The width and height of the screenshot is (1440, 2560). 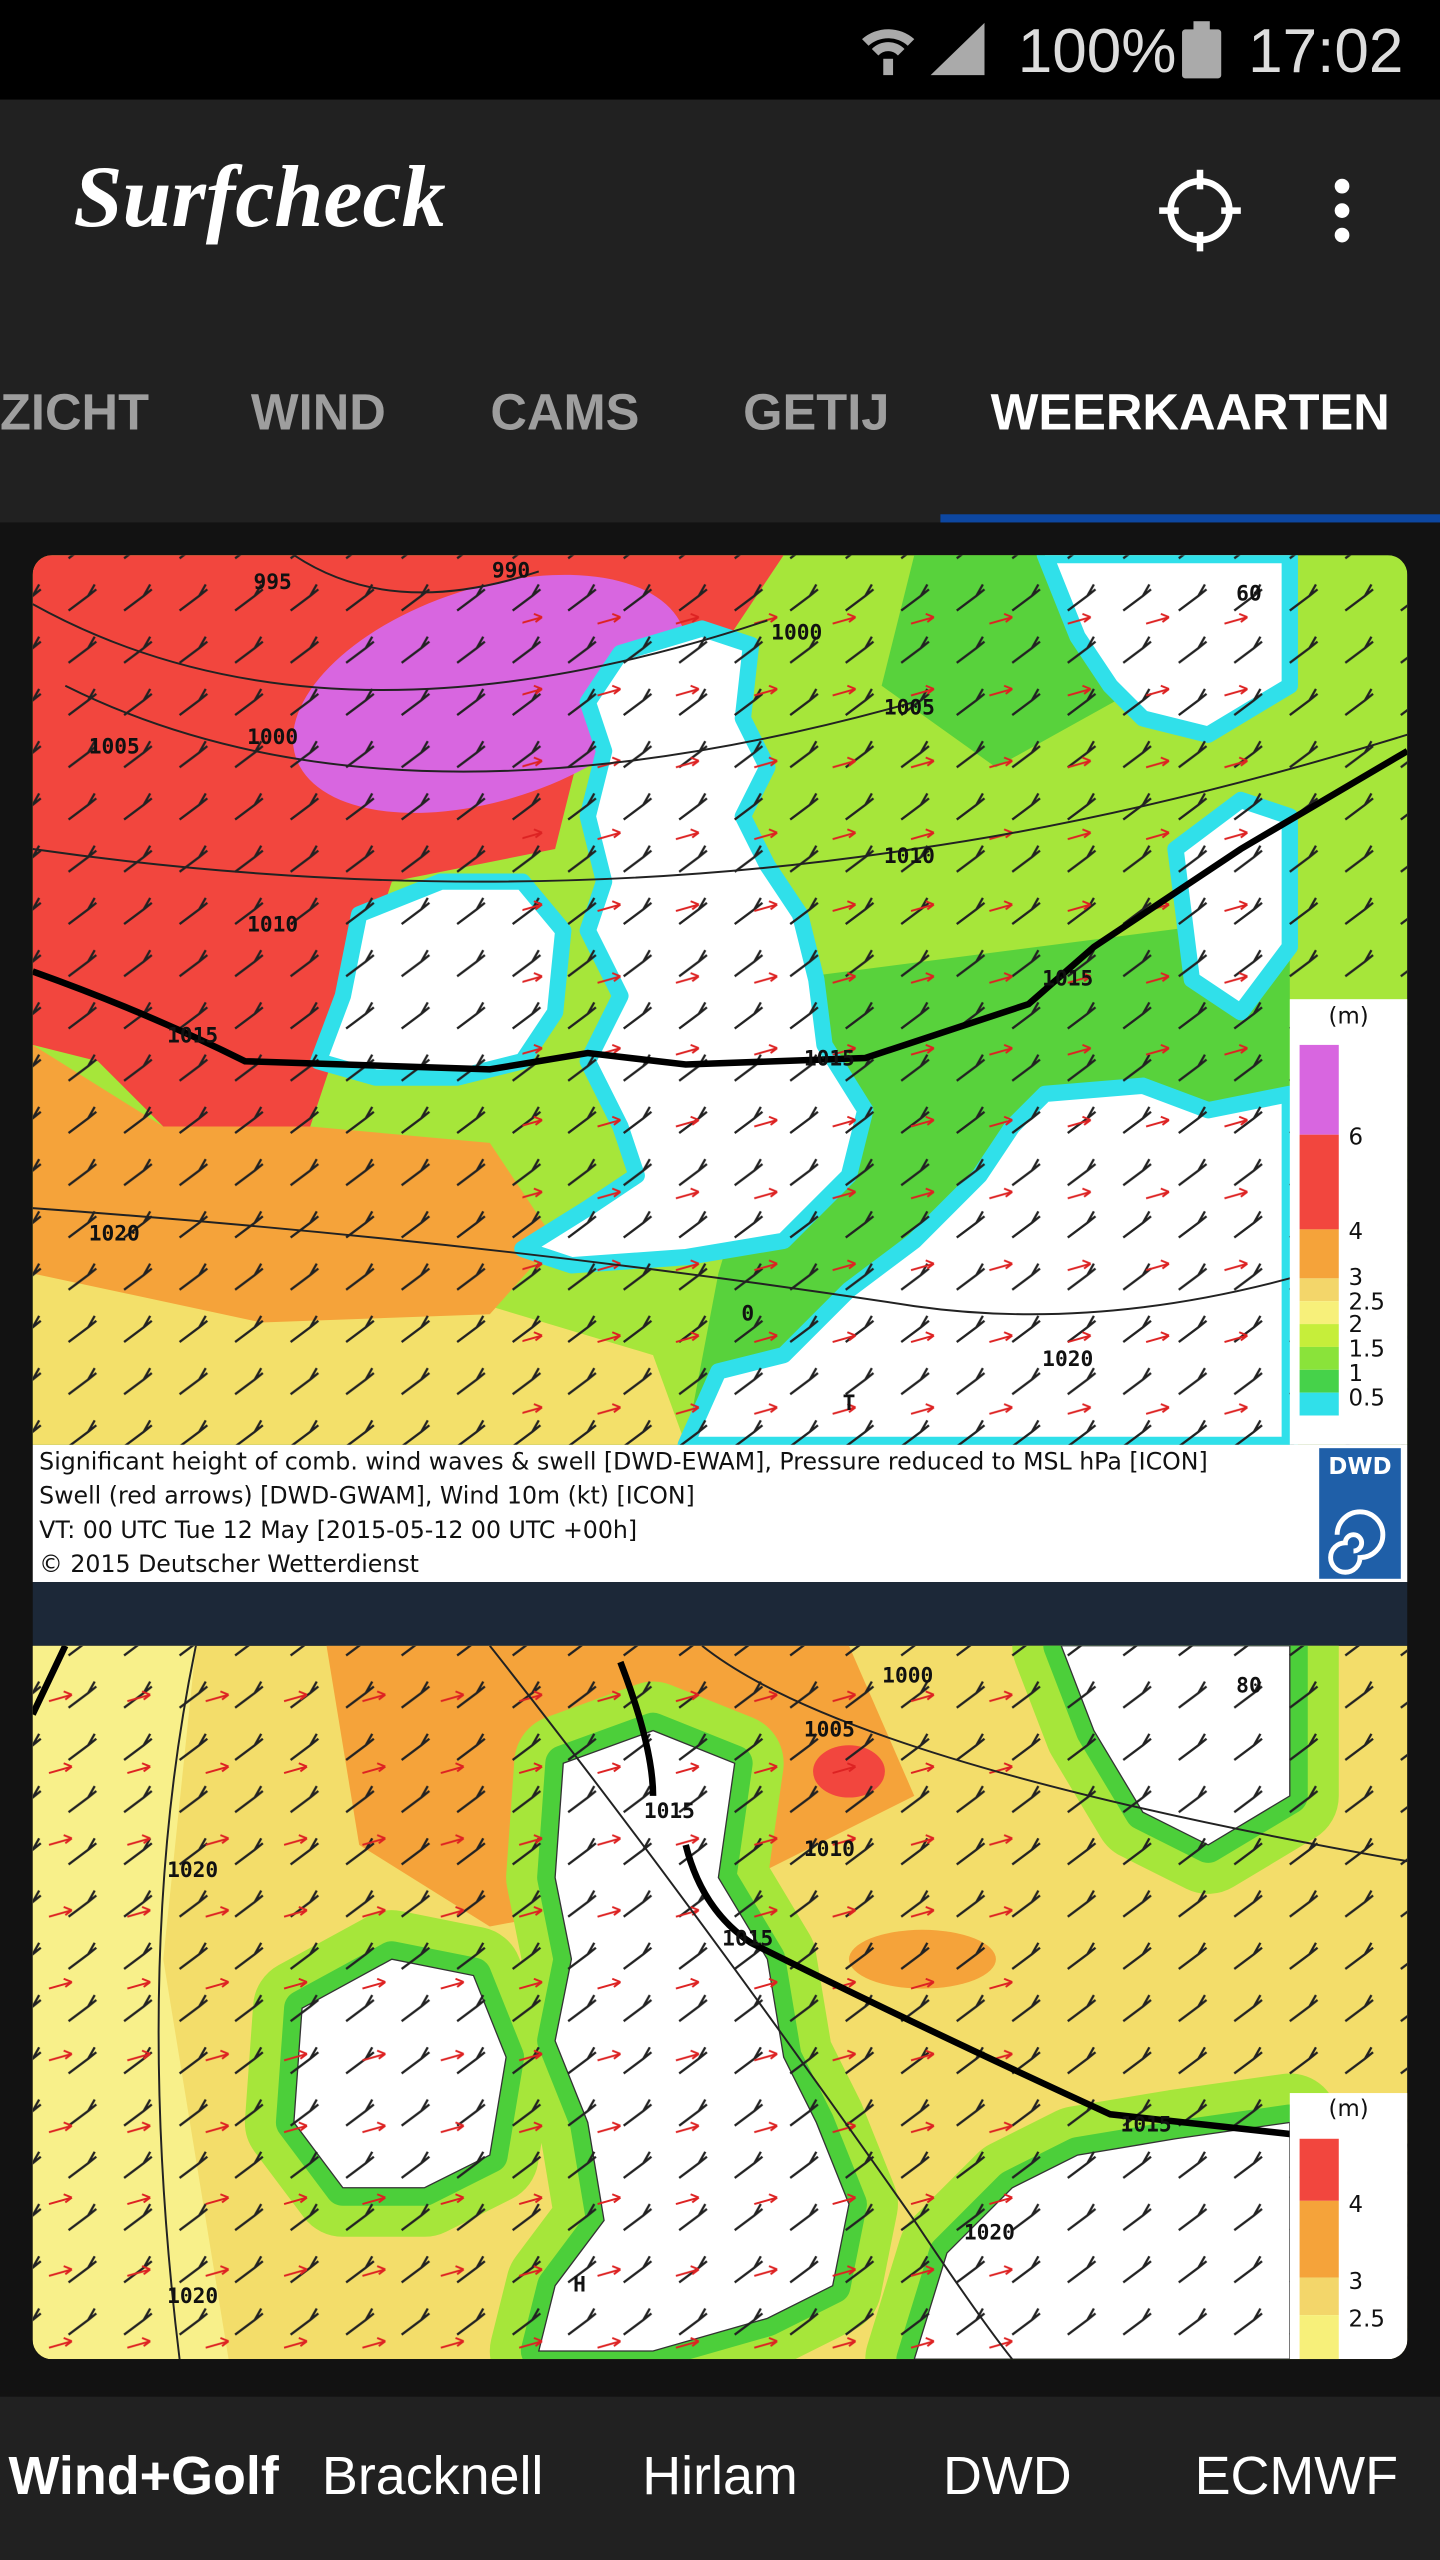 I want to click on tab: CAMS, so click(x=564, y=412).